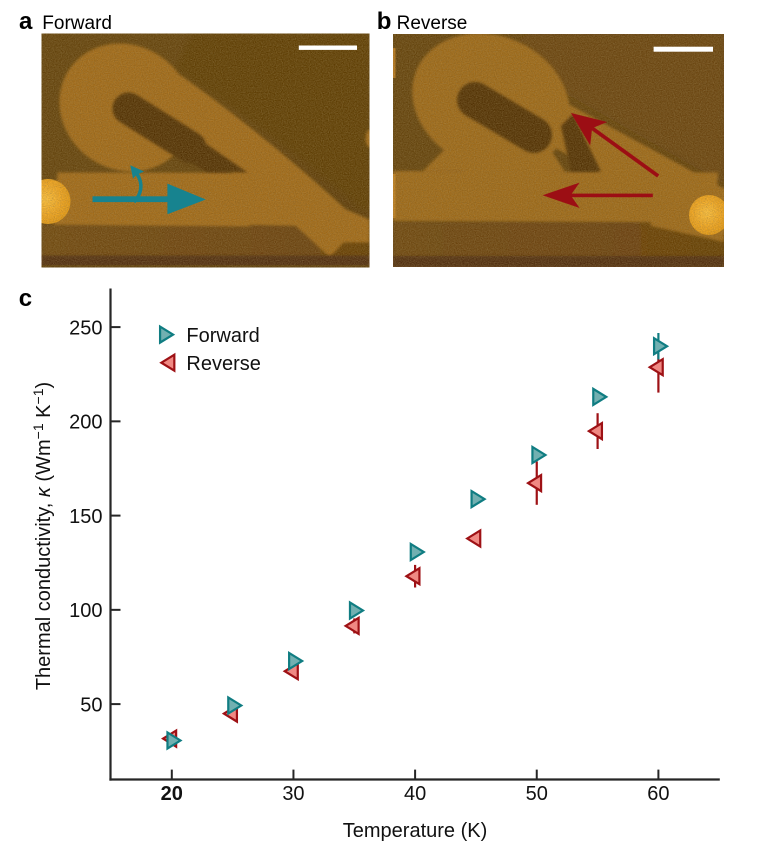 The image size is (781, 850). Describe the element at coordinates (25, 298) in the screenshot. I see `svg-text: c` at that location.